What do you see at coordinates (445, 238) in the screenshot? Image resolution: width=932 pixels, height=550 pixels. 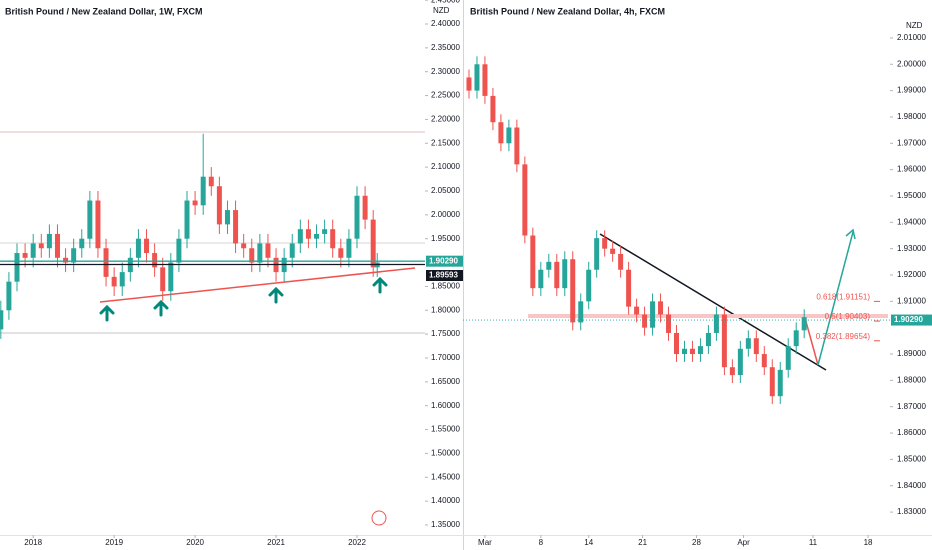 I see `y-tick-label: 1.95000` at bounding box center [445, 238].